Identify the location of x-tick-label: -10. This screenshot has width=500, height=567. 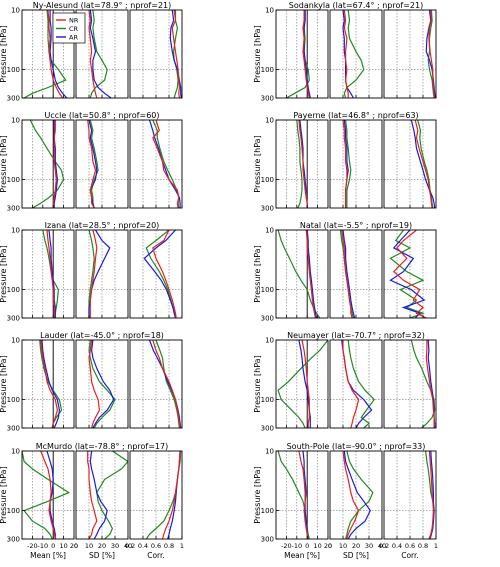
(296, 546).